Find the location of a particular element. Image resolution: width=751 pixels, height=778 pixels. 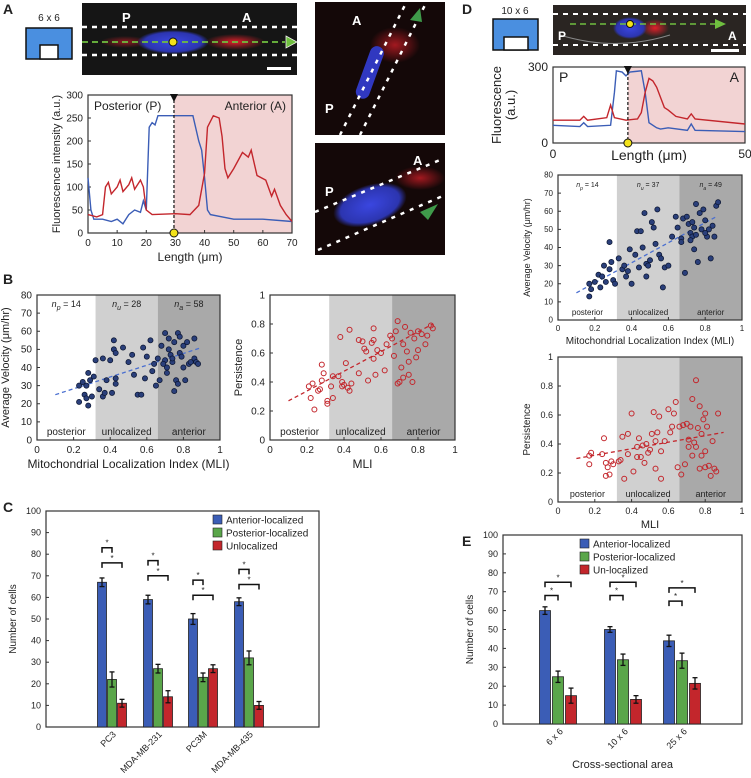

y-tick-label: 0.8 is located at coordinates (258, 324).